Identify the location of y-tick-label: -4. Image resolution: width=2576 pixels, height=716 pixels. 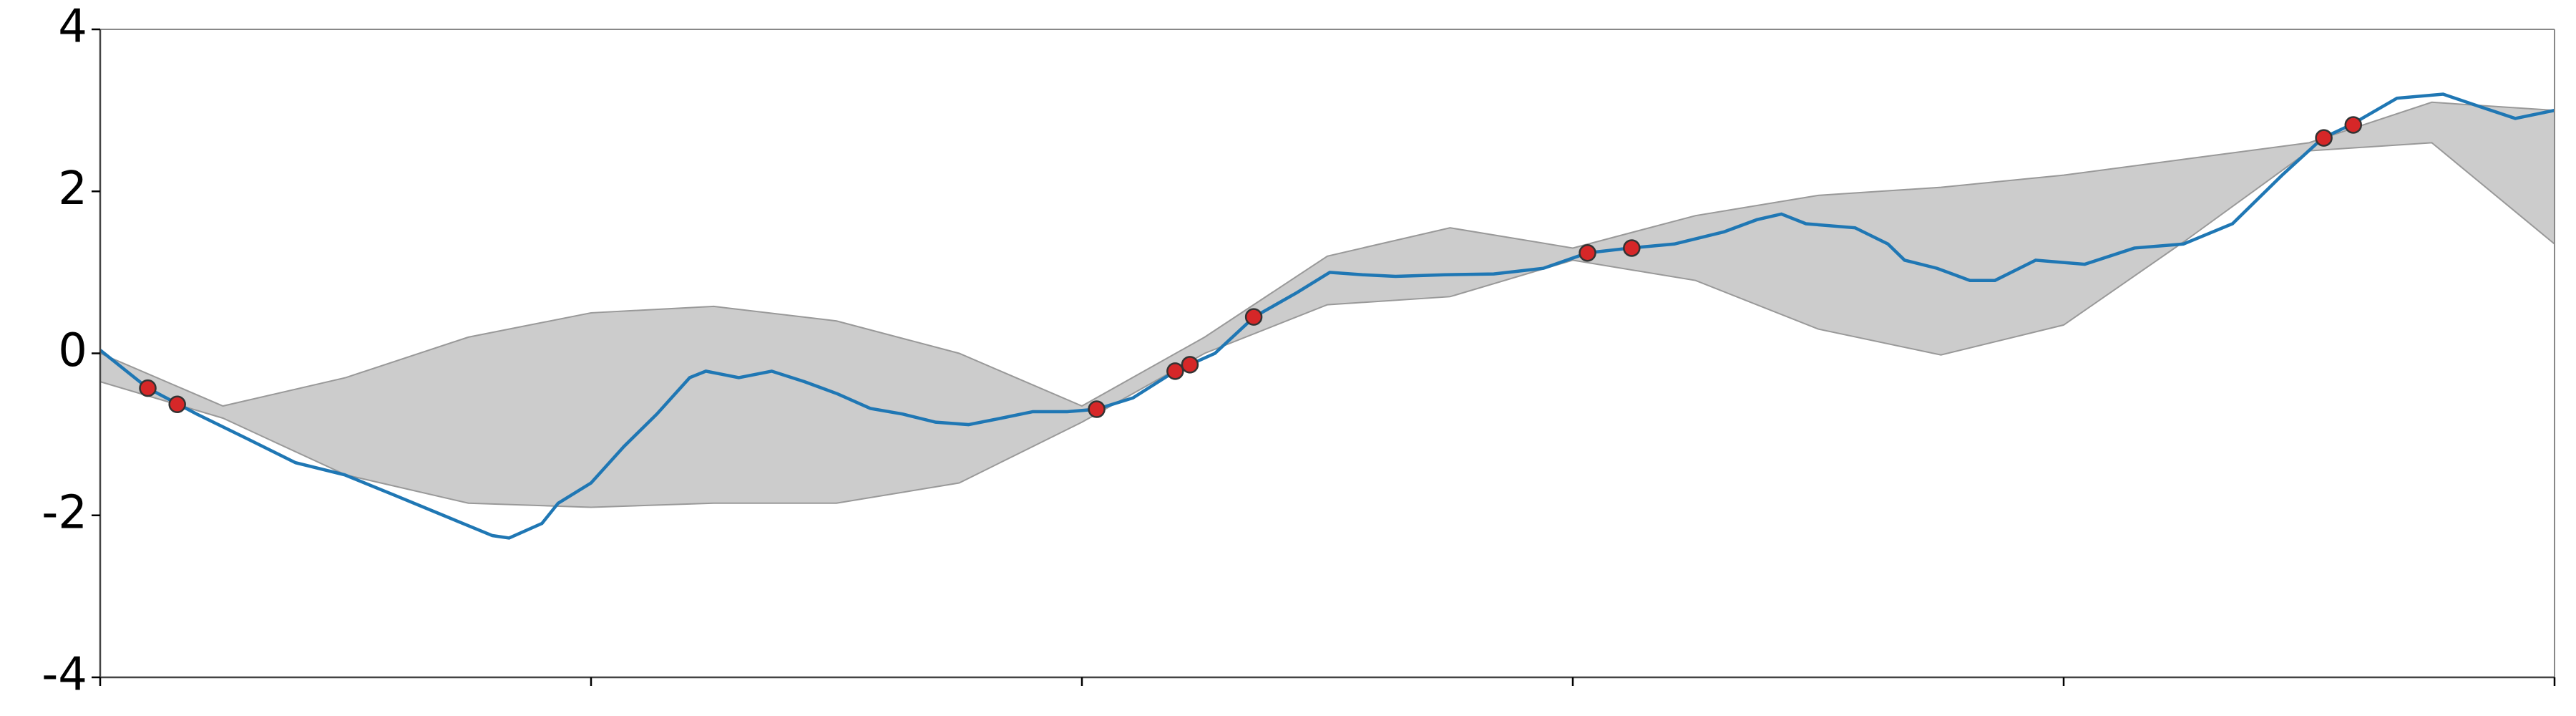
(64, 675).